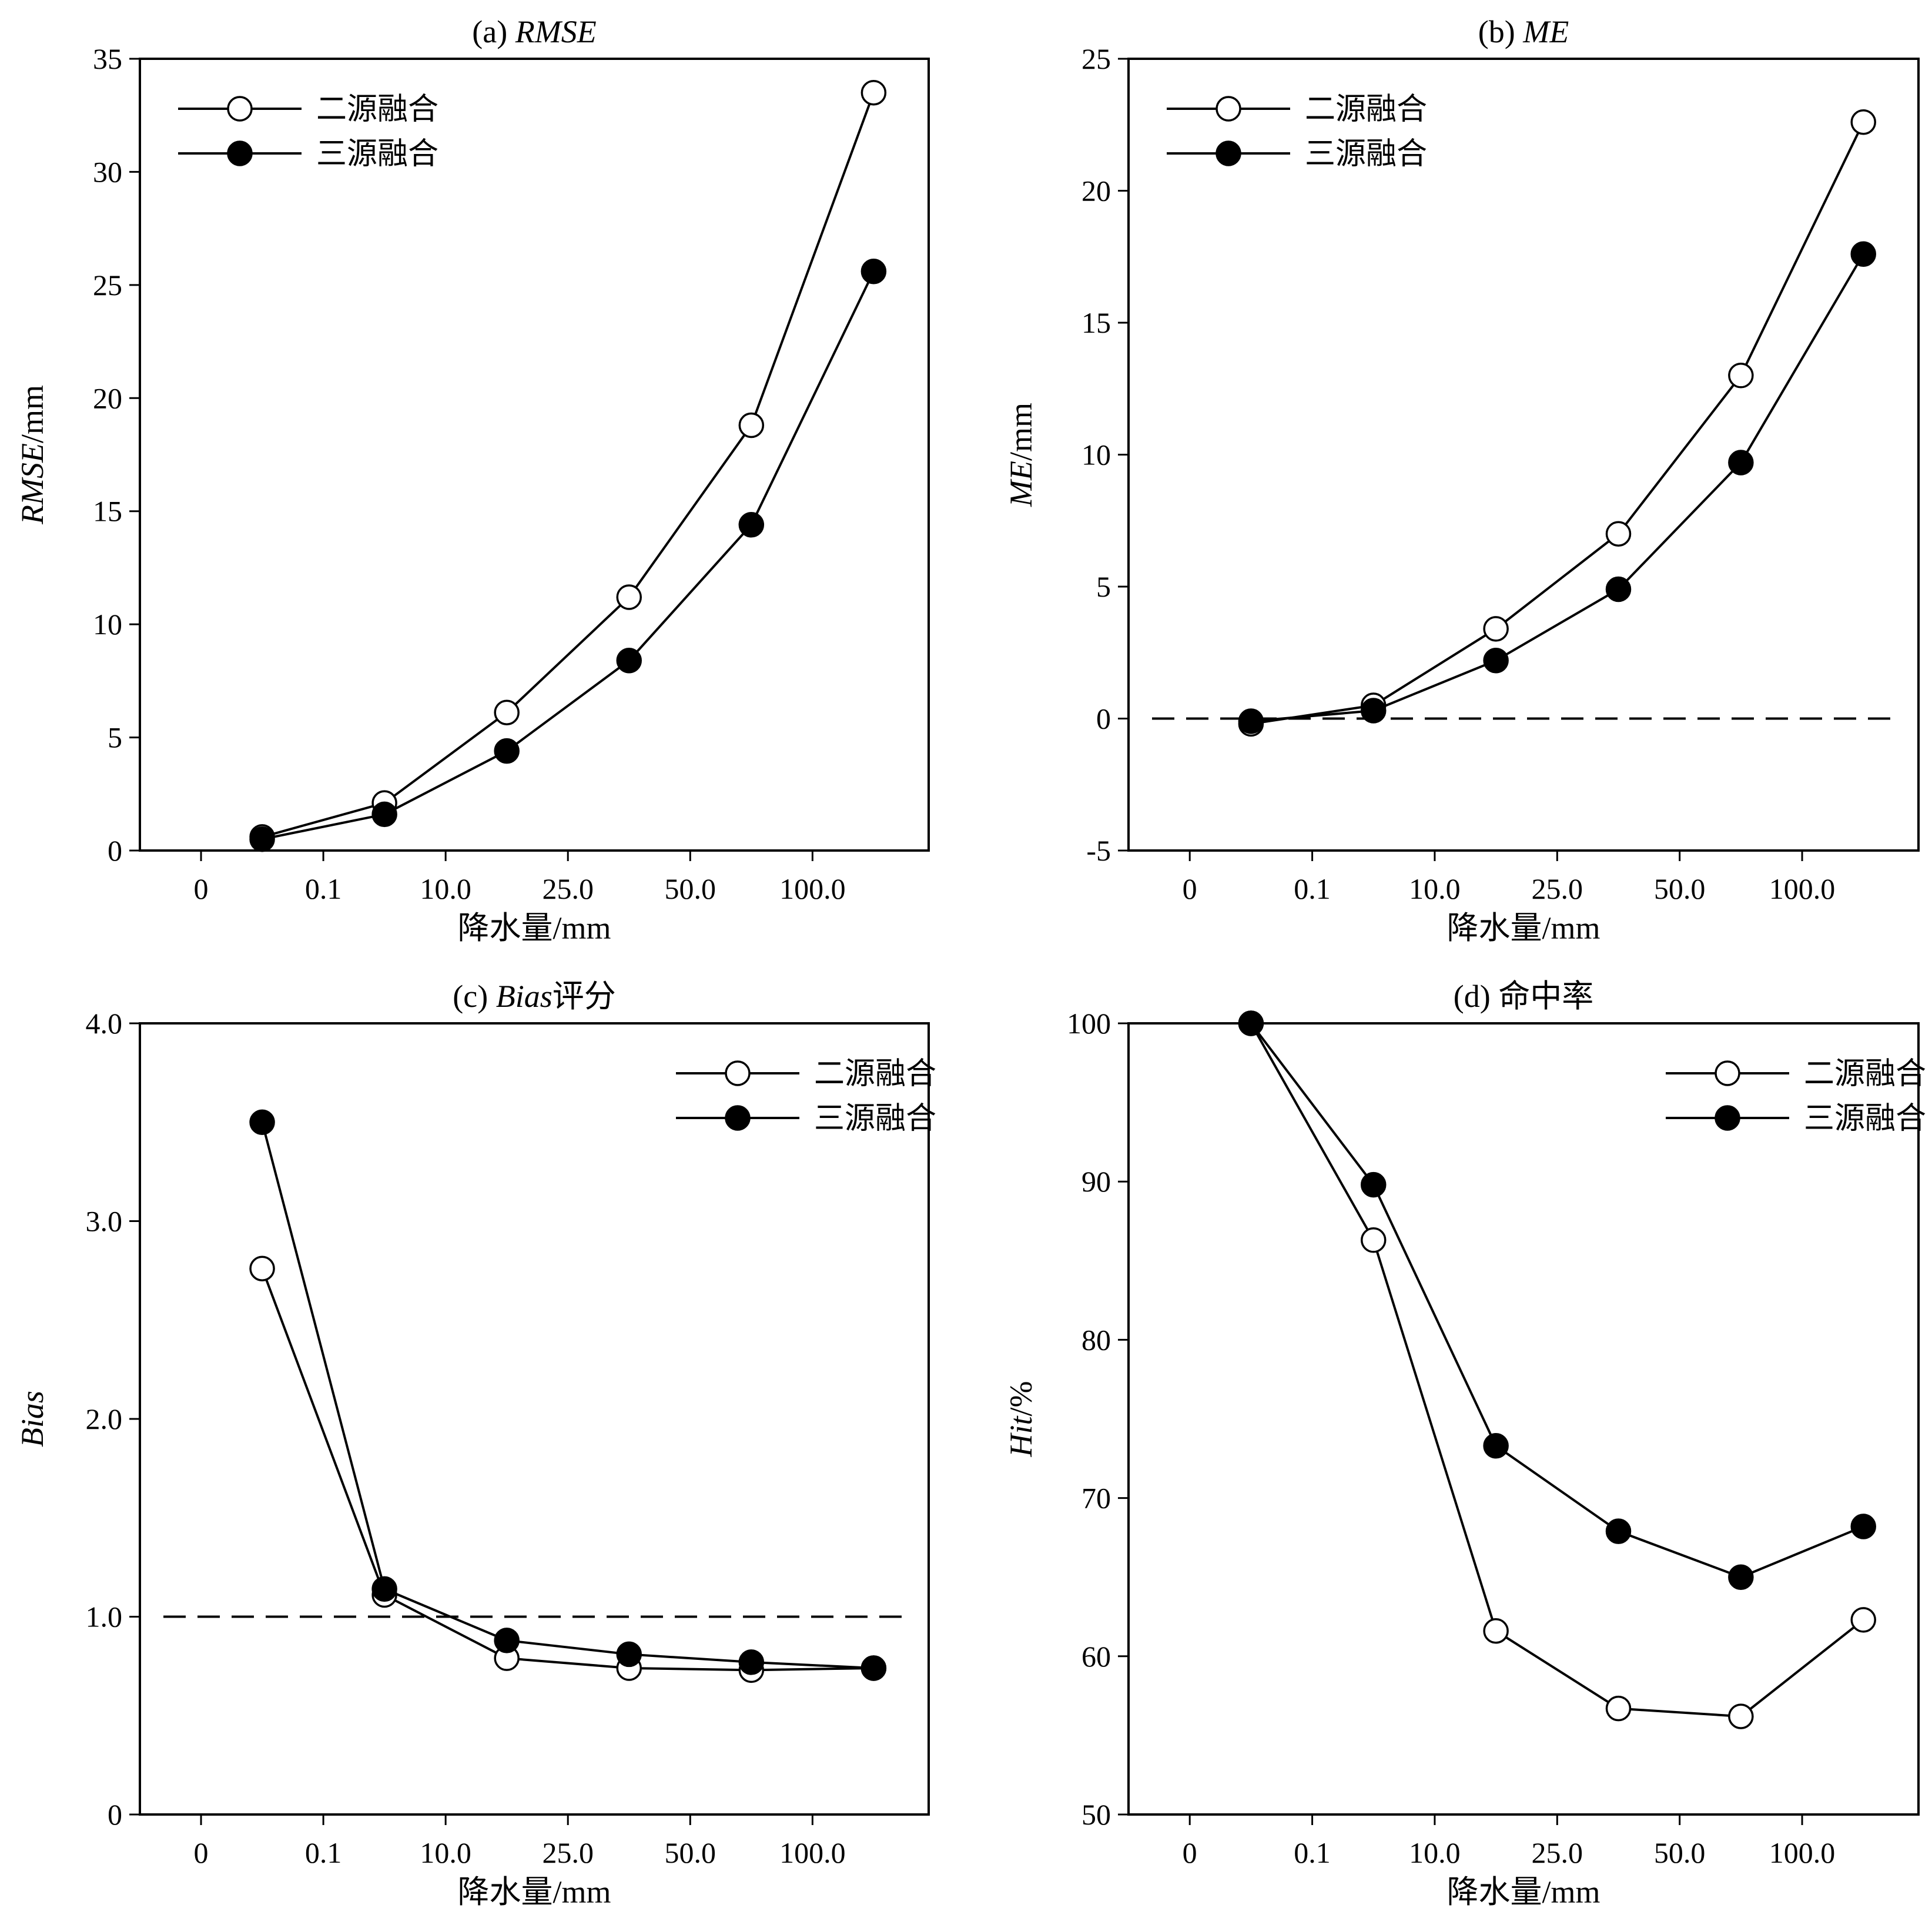  What do you see at coordinates (1021, 1398) in the screenshot?
I see `y-axis-title-unit: /%` at bounding box center [1021, 1398].